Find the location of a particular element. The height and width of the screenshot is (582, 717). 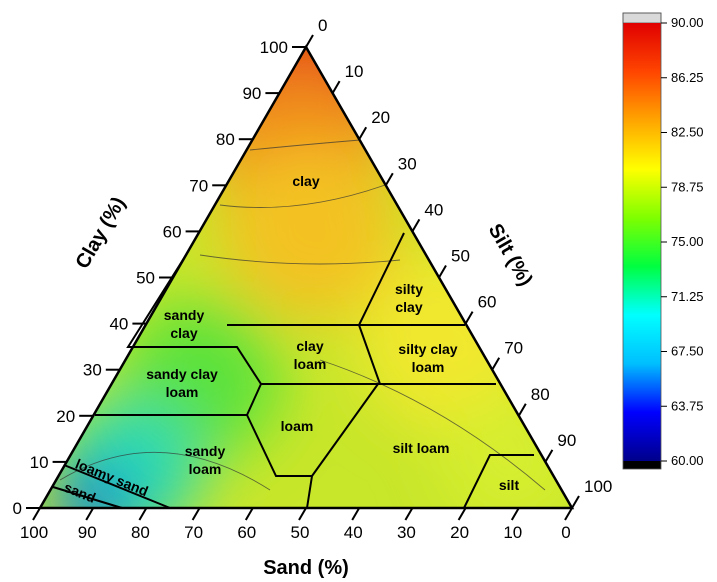

axis-title-clay: Clay (%) is located at coordinates (101, 232).